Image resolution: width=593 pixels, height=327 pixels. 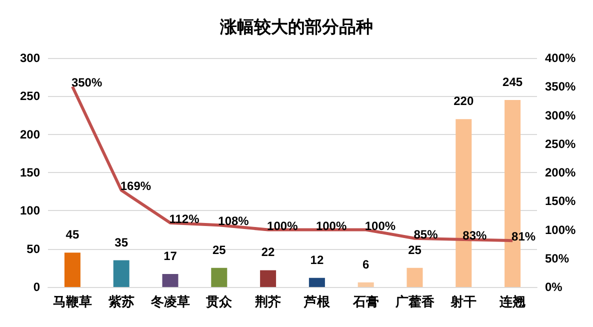 What do you see at coordinates (30, 96) in the screenshot?
I see `y-tick-label: 250` at bounding box center [30, 96].